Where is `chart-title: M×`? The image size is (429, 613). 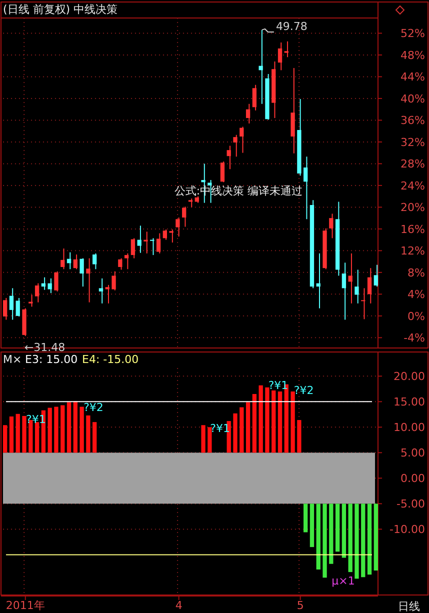 chart-title: M× is located at coordinates (12, 359).